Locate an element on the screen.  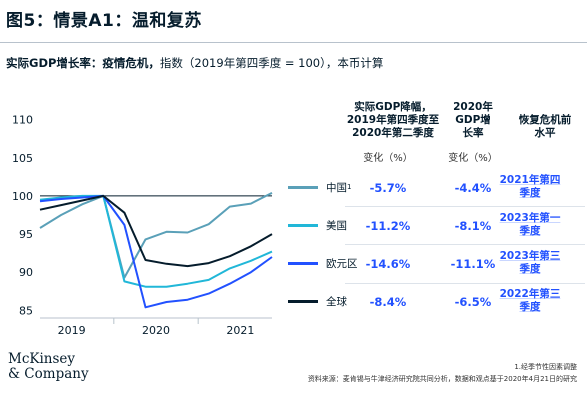
unit-growth: 变化（%） is located at coordinates (473, 158).